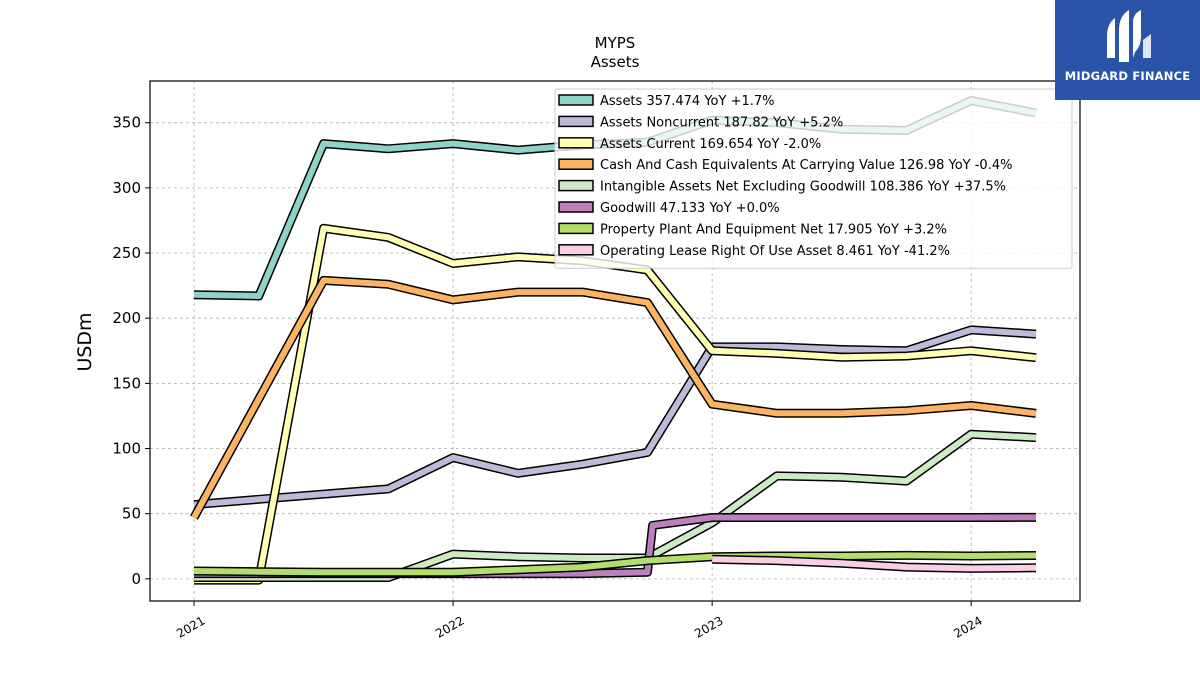 The width and height of the screenshot is (1200, 675). I want to click on chart-subtitle: Assets, so click(615, 62).